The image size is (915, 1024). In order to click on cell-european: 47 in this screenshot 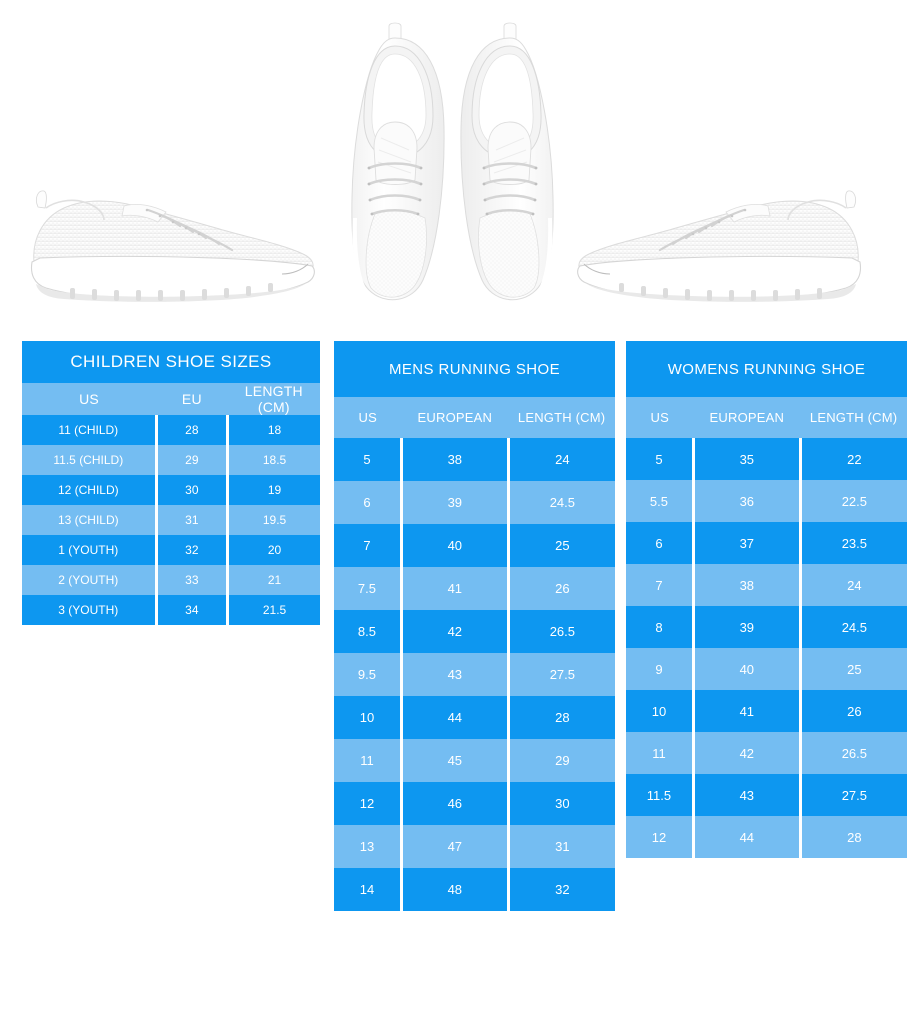, I will do `click(454, 846)`.